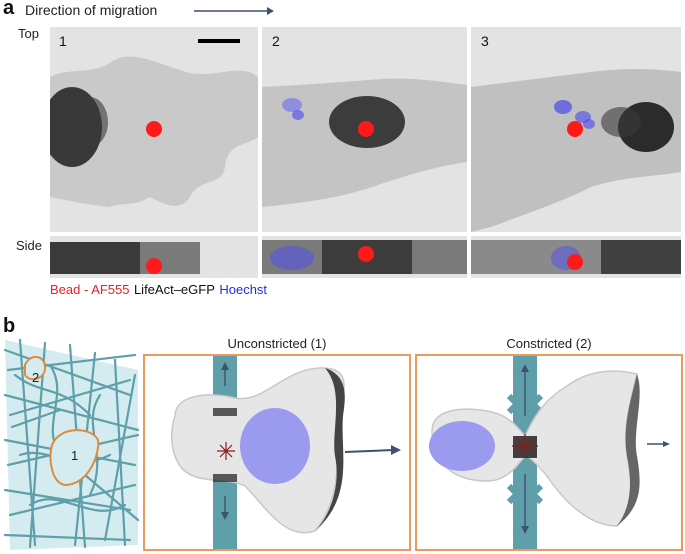  Describe the element at coordinates (71, 444) in the screenshot. I see `fiber-network` at that location.